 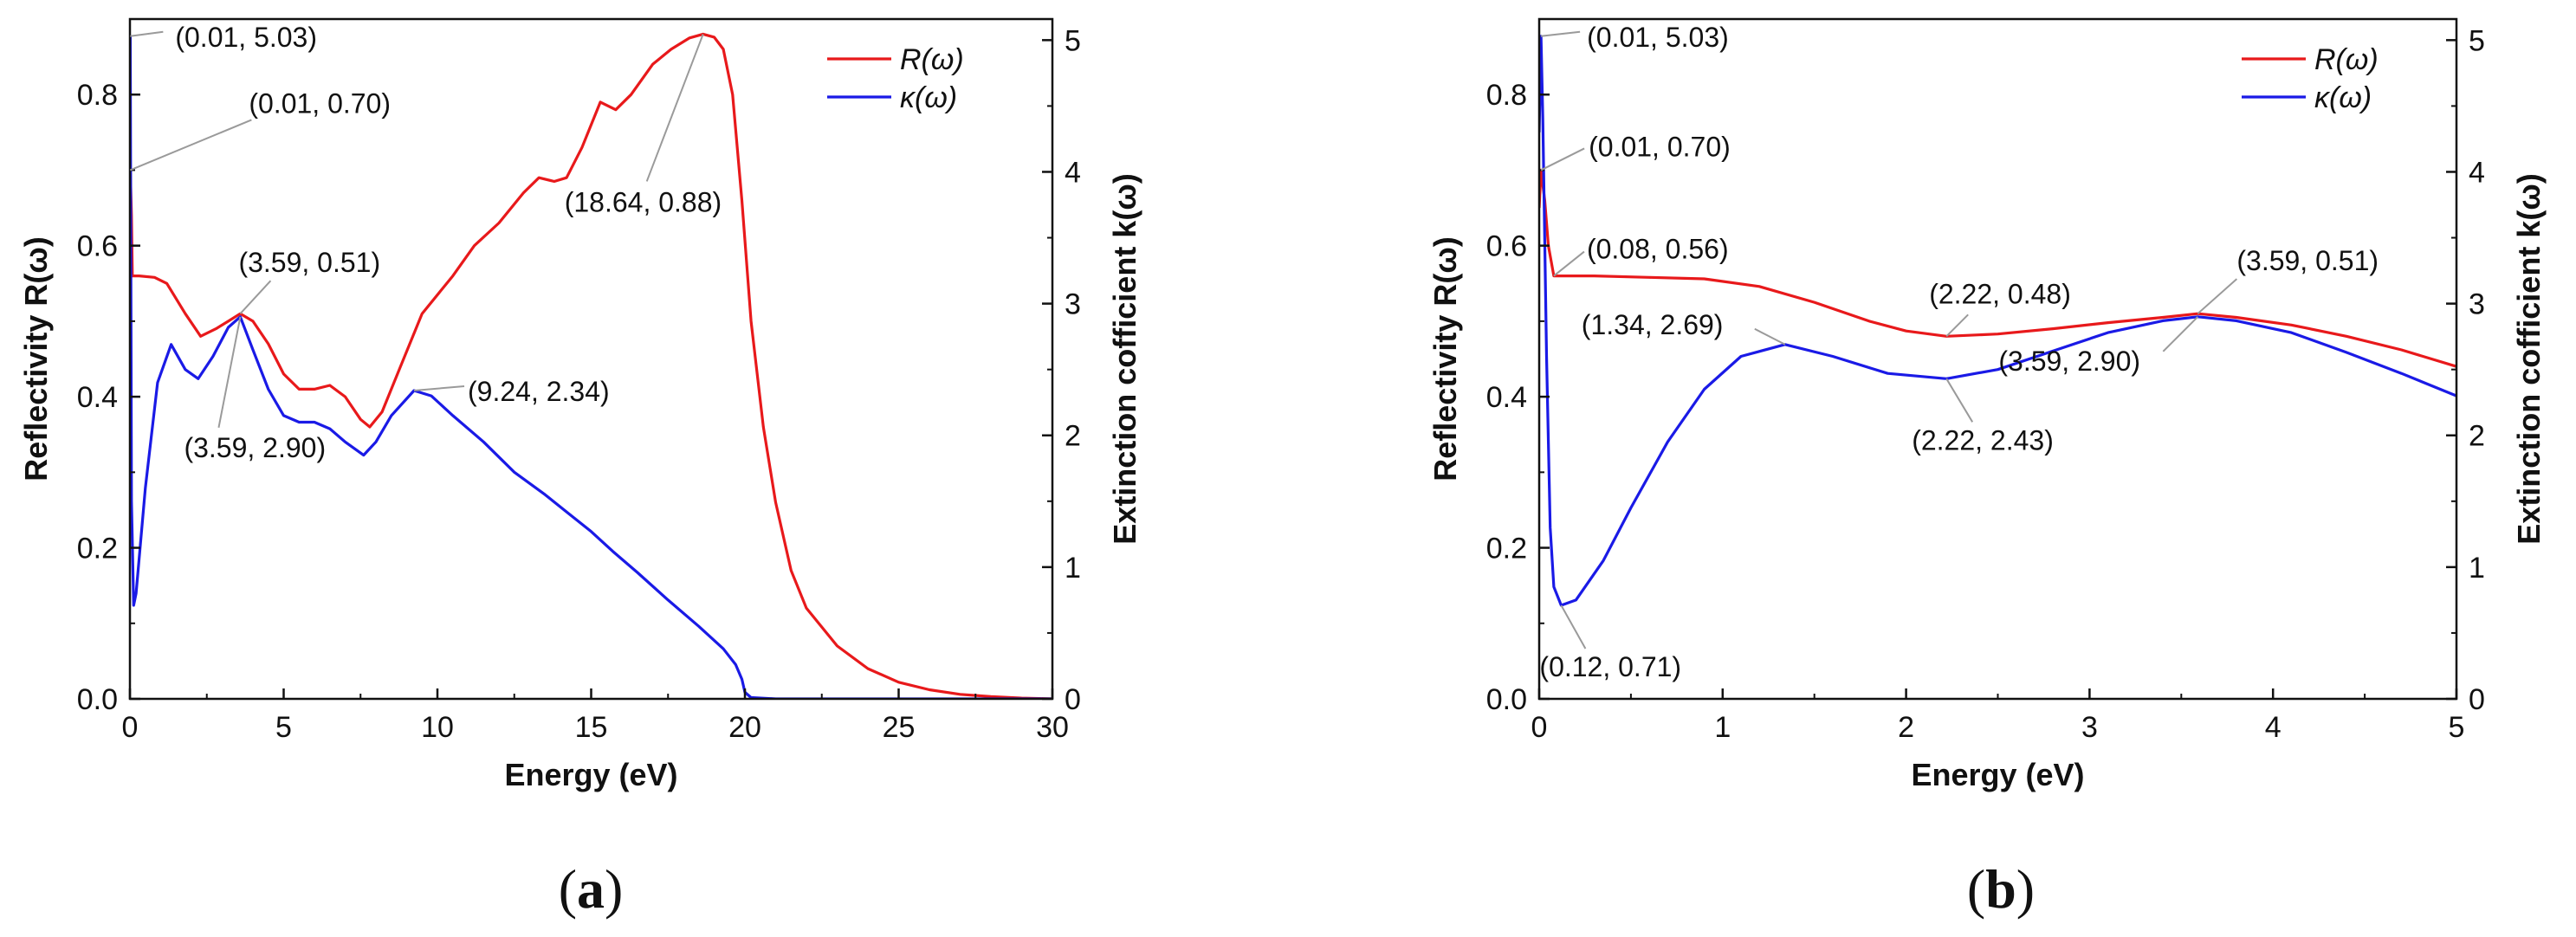 What do you see at coordinates (1997, 268) in the screenshot?
I see `series-line-reflectivity` at bounding box center [1997, 268].